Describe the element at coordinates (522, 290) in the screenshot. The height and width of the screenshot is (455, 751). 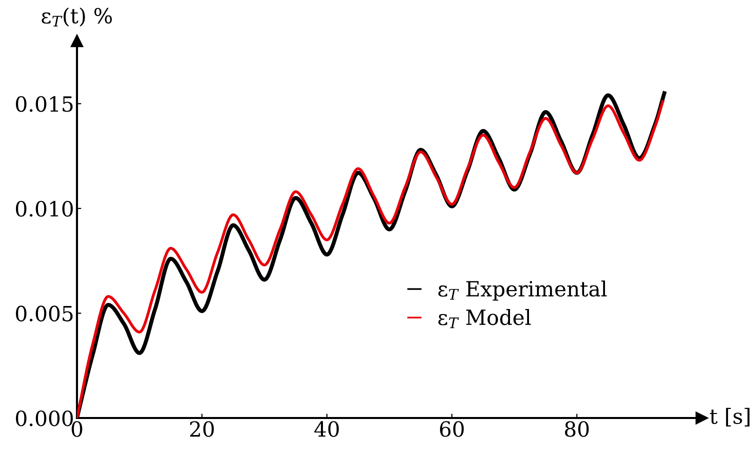
I see `legend-label: ε$_{T}$ Experimental` at that location.